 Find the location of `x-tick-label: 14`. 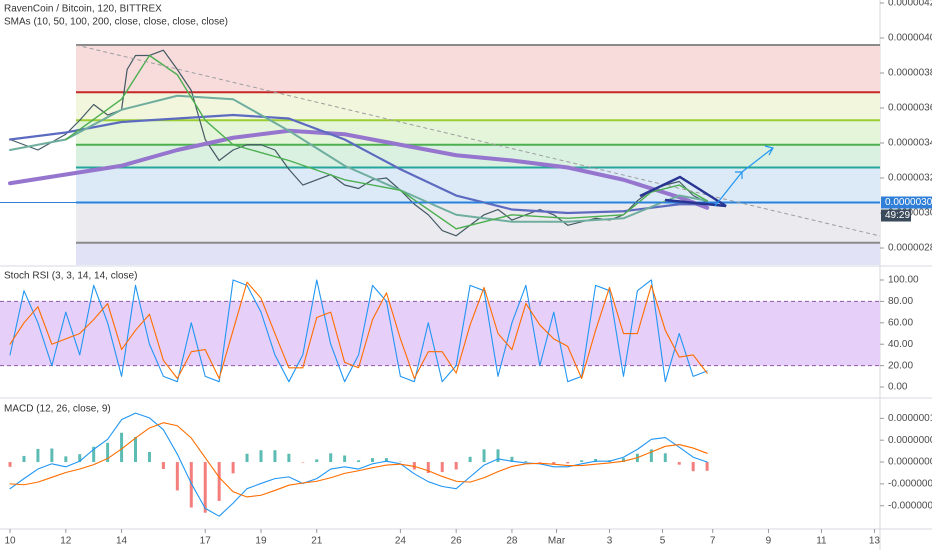

x-tick-label: 14 is located at coordinates (122, 541).